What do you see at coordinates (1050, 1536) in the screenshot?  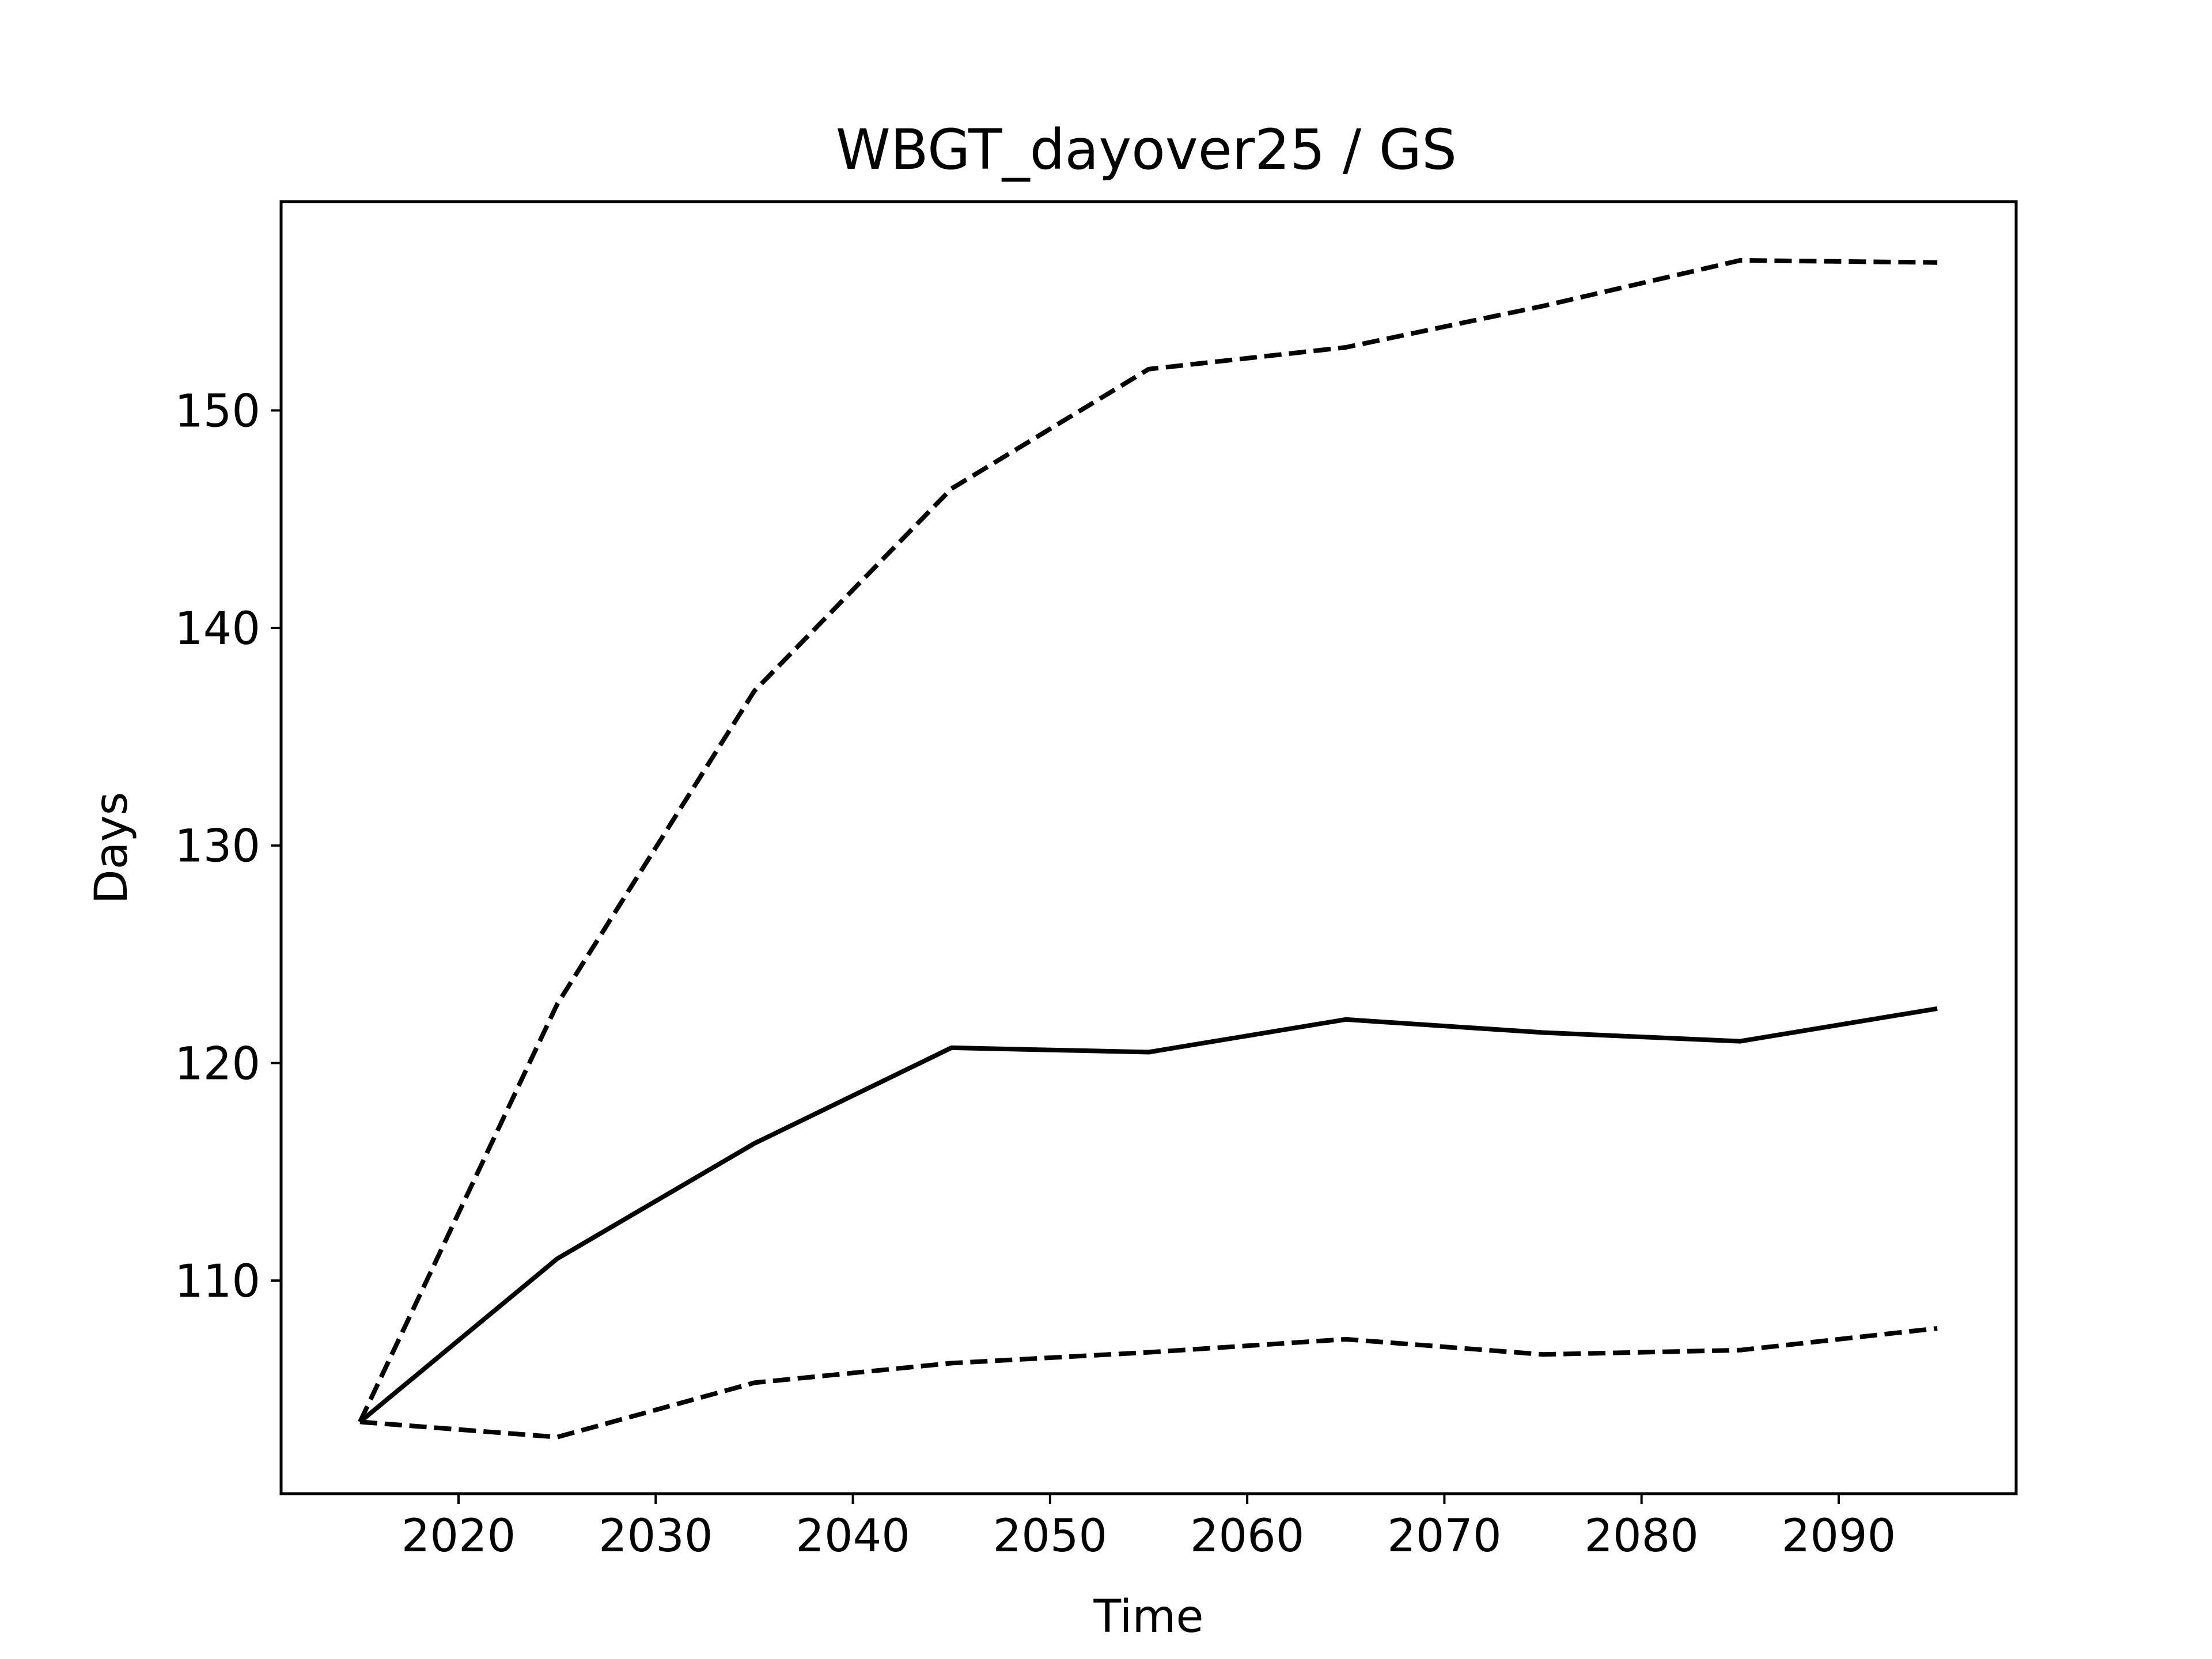 I see `x-tick-label: 2050` at bounding box center [1050, 1536].